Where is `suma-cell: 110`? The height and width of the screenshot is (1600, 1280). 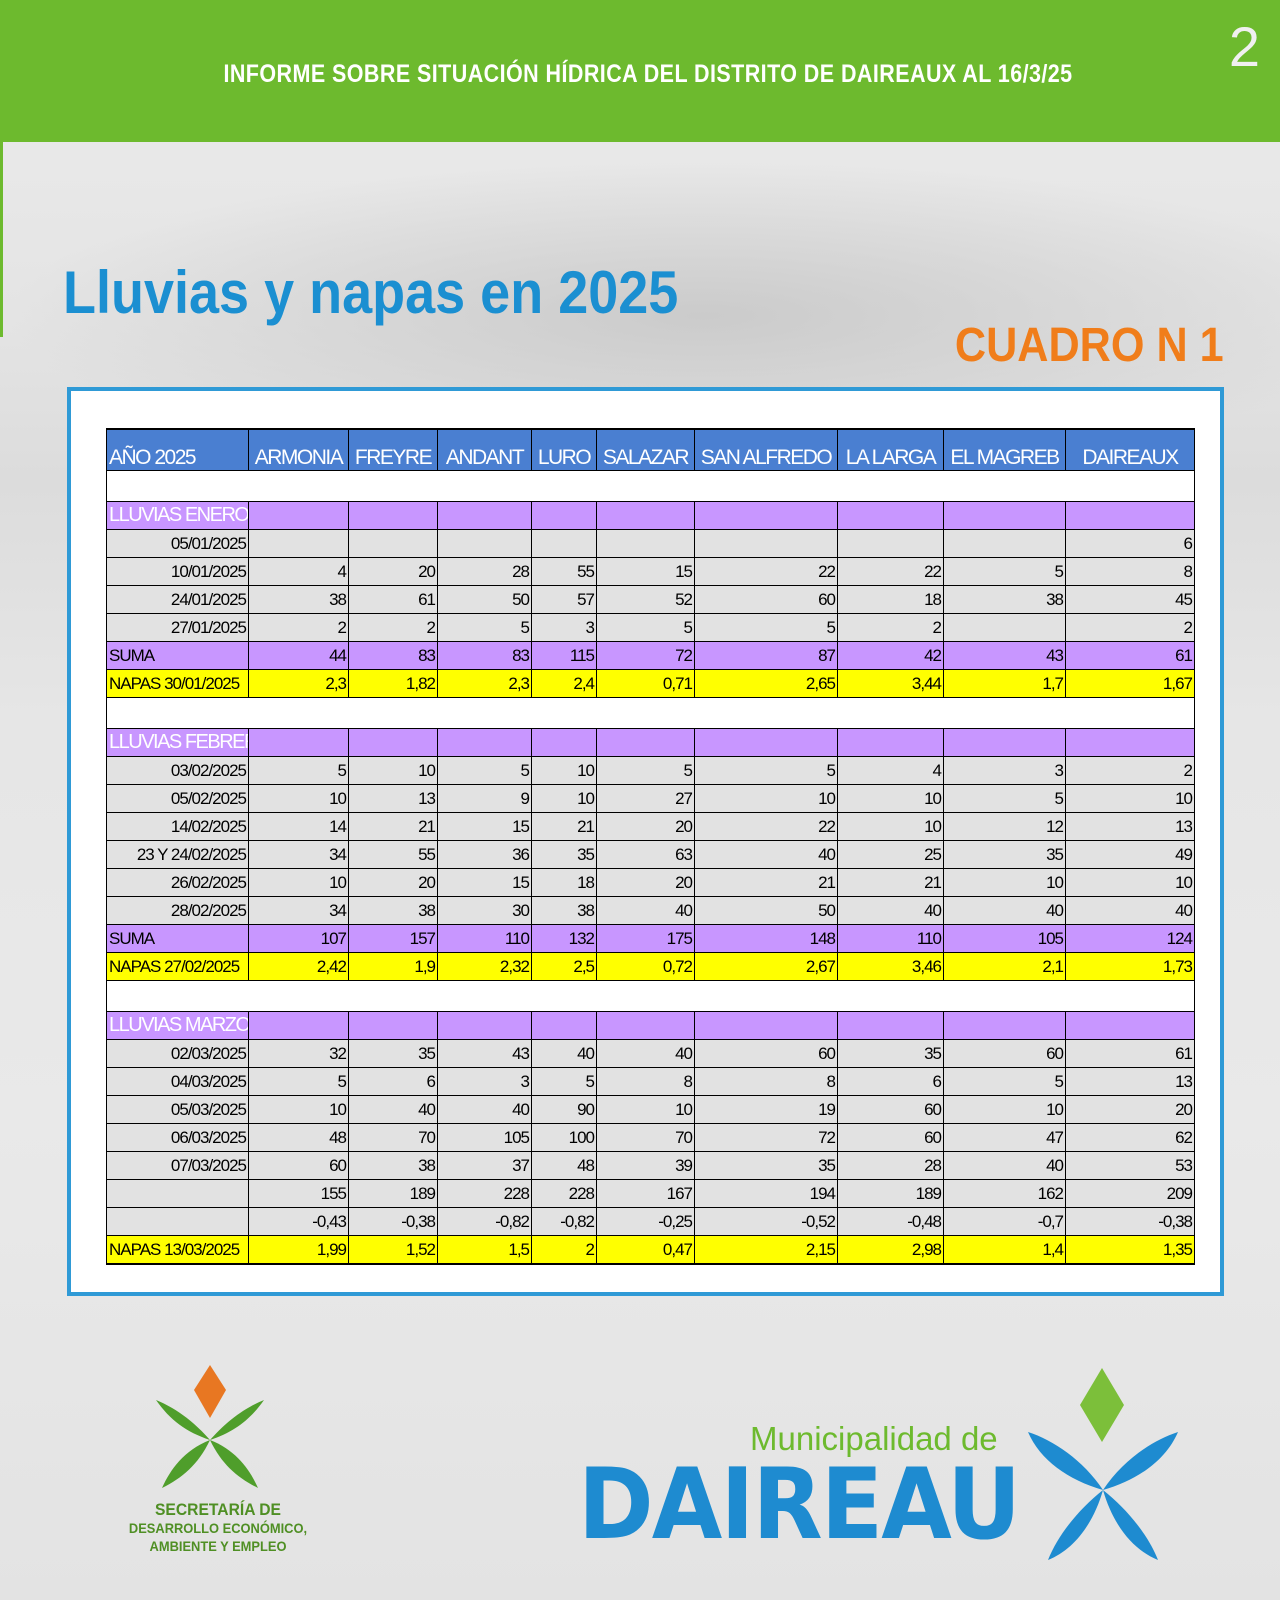 suma-cell: 110 is located at coordinates (484, 938).